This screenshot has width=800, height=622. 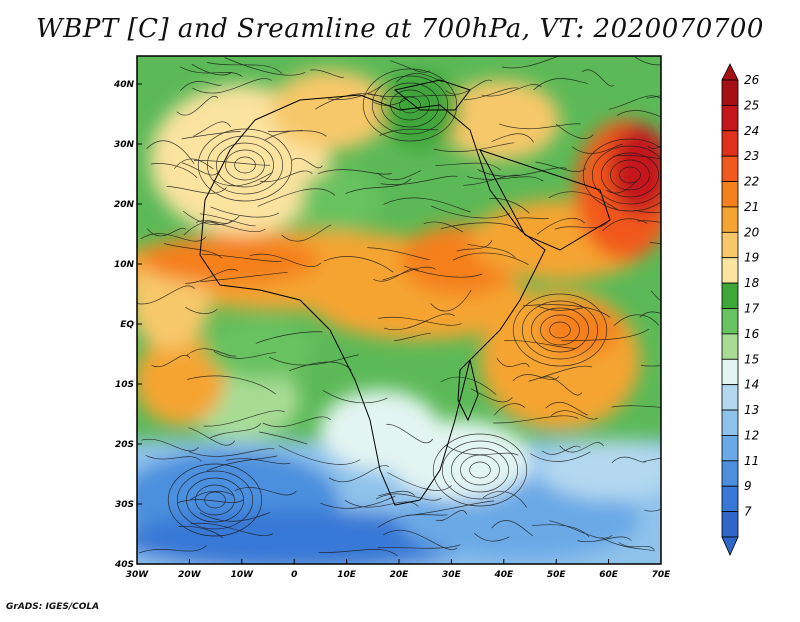 I want to click on colorbar-label: 15, so click(x=751, y=359).